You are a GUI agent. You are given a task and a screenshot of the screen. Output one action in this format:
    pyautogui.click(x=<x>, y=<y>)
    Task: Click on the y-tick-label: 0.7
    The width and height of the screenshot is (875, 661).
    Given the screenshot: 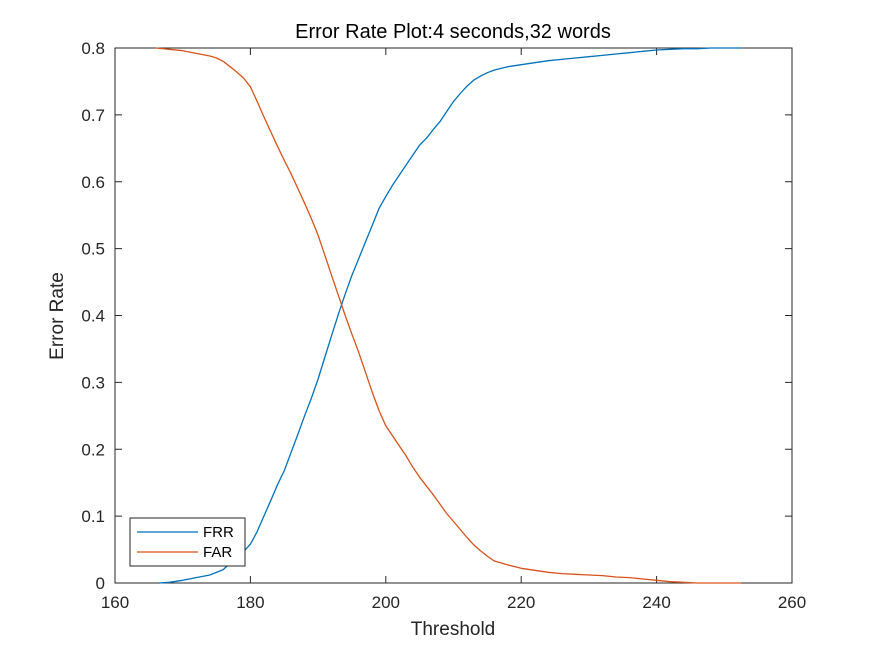 What is the action you would take?
    pyautogui.click(x=93, y=115)
    